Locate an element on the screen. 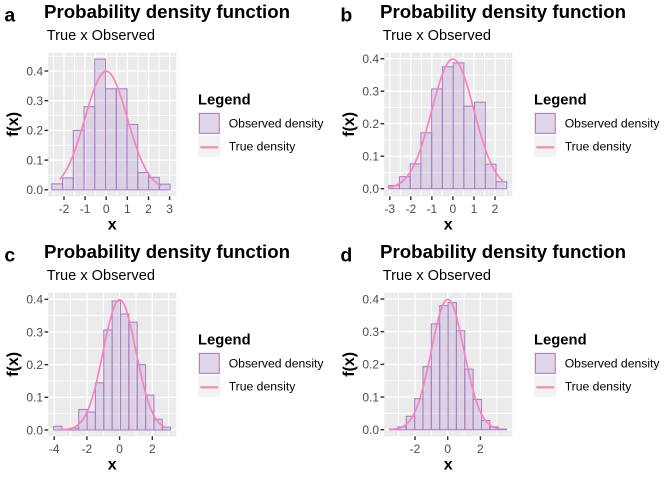 The image size is (672, 480). svg-text: b is located at coordinates (346, 16).